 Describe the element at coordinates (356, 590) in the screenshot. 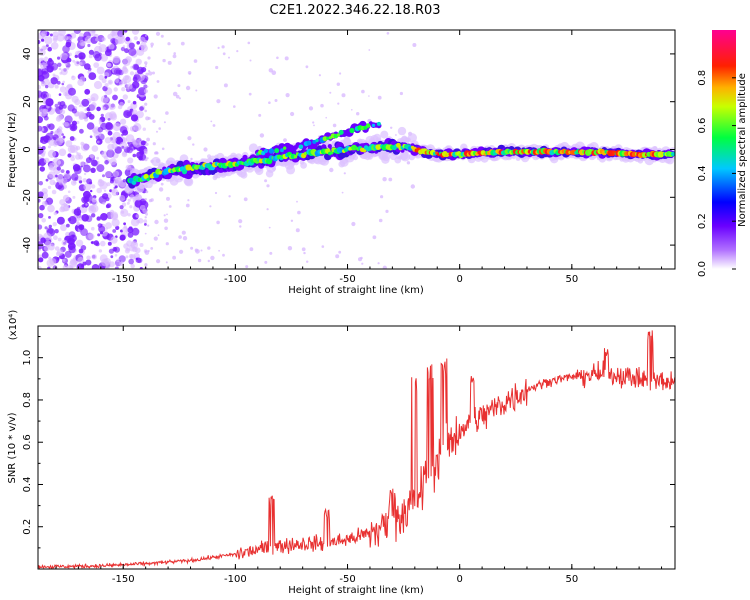

I see `snr-x-axis-label: Height of straight line (km)` at that location.